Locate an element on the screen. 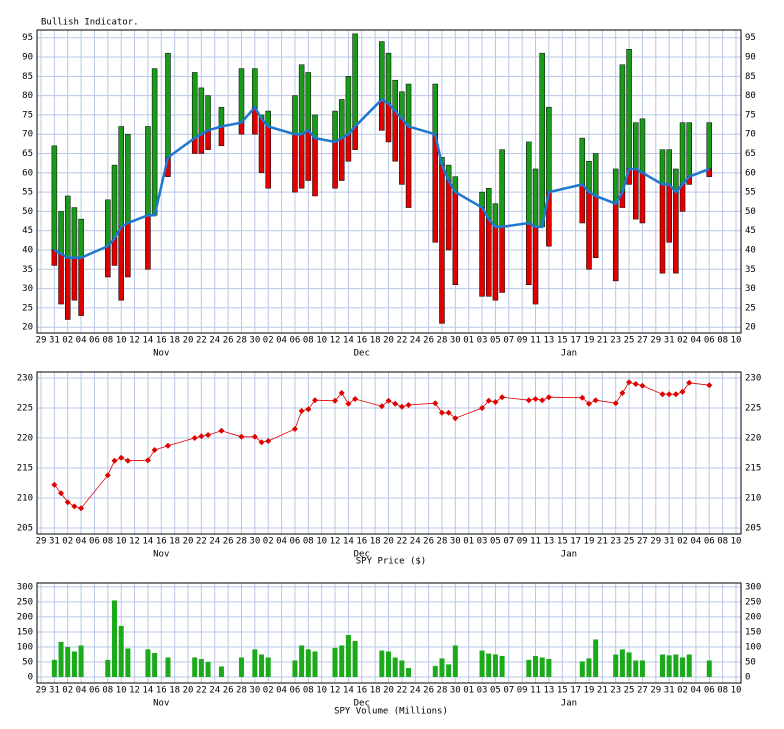 The height and width of the screenshot is (729, 784). x-tick-label: 28 is located at coordinates (442, 341).